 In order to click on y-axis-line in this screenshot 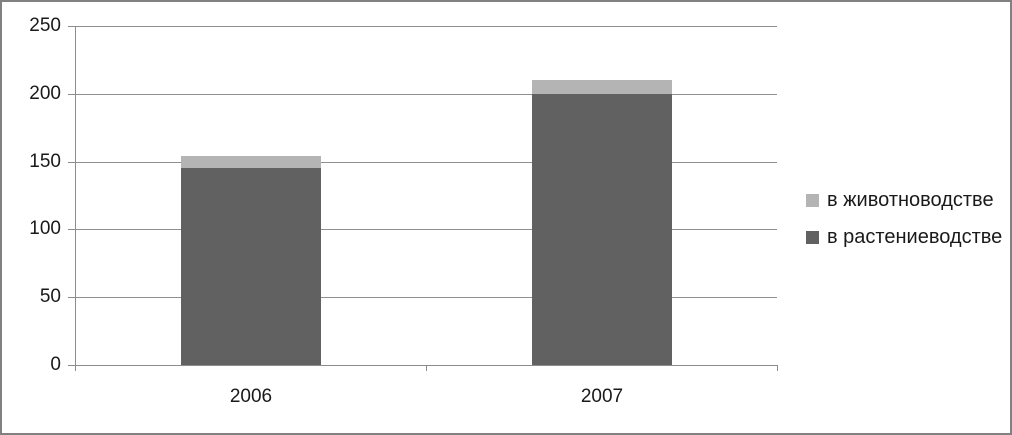, I will do `click(75, 198)`.